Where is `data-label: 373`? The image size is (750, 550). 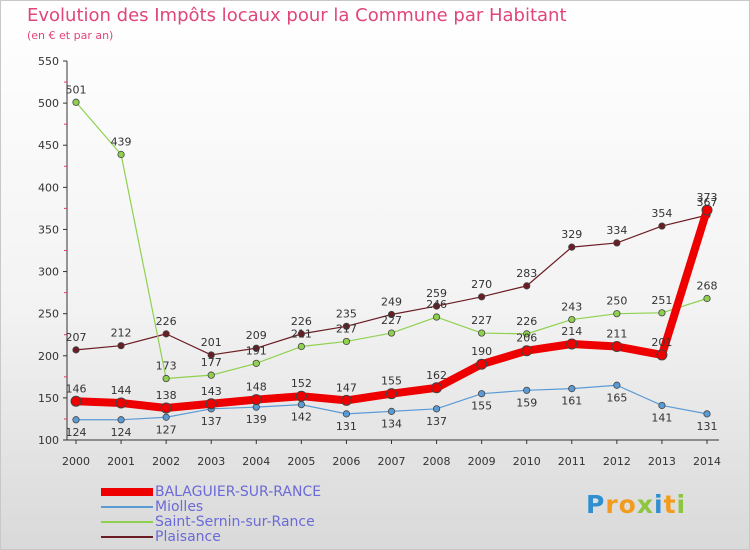 data-label: 373 is located at coordinates (707, 197).